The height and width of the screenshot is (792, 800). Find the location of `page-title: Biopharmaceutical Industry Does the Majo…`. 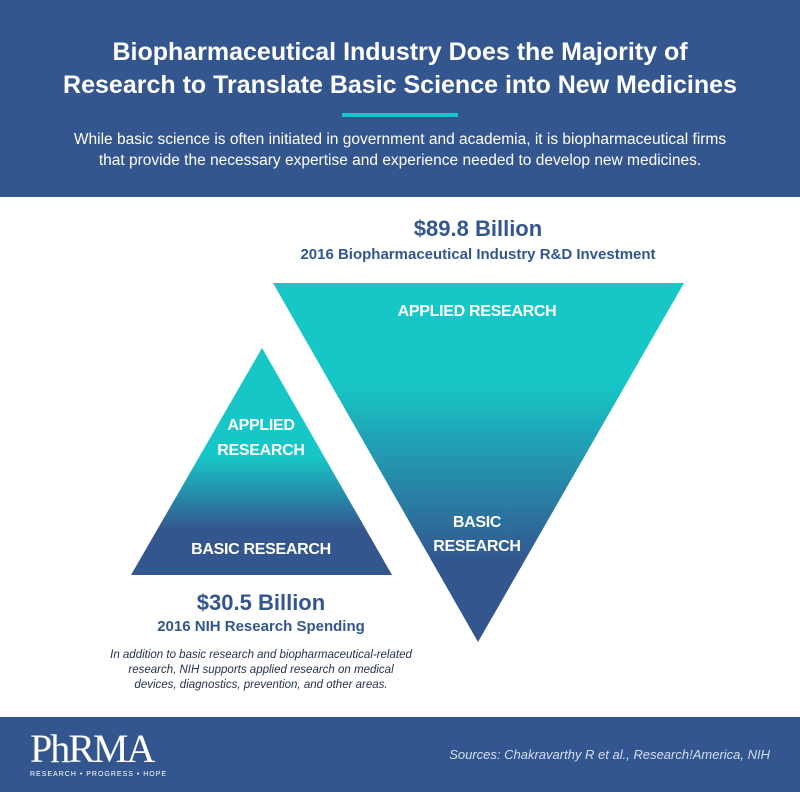

page-title: Biopharmaceutical Industry Does the Majo… is located at coordinates (400, 68).